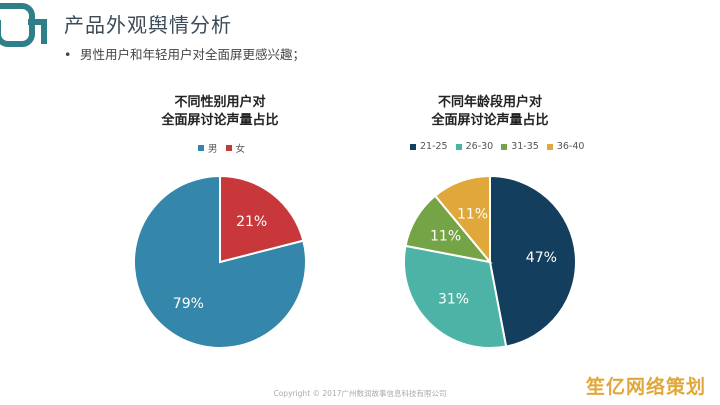 This screenshot has width=720, height=405. Describe the element at coordinates (148, 25) in the screenshot. I see `page-title: 产品外观舆情分析` at that location.